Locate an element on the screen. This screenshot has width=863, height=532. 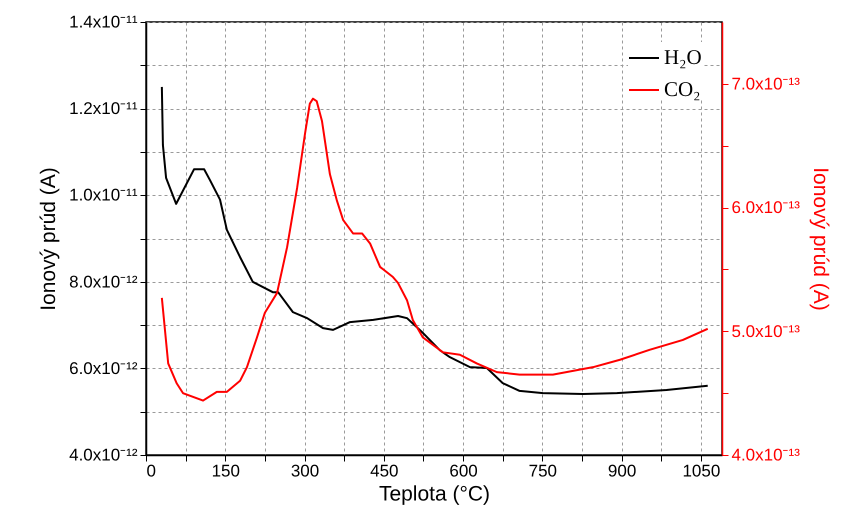
x-tick-label: 900 is located at coordinates (622, 471).